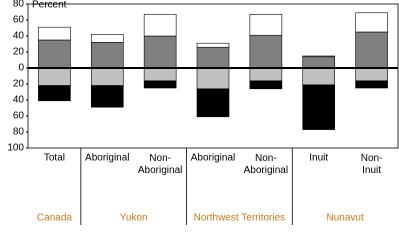 Image resolution: width=399 pixels, height=240 pixels. What do you see at coordinates (15, 148) in the screenshot?
I see `y-tick-label: 100` at bounding box center [15, 148].